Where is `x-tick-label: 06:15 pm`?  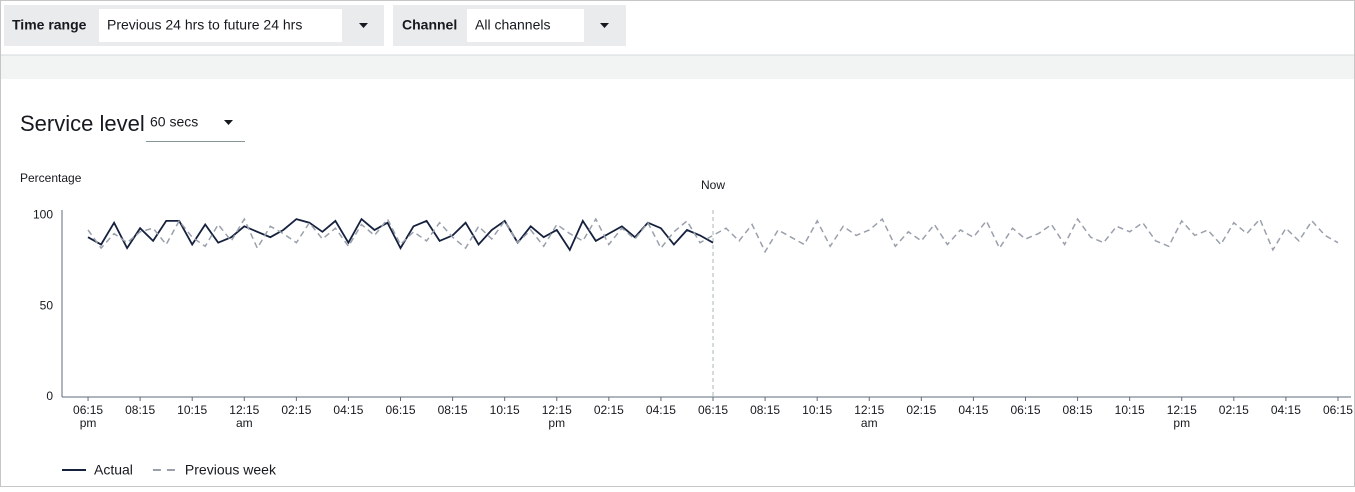 x-tick-label: 06:15 pm is located at coordinates (88, 416).